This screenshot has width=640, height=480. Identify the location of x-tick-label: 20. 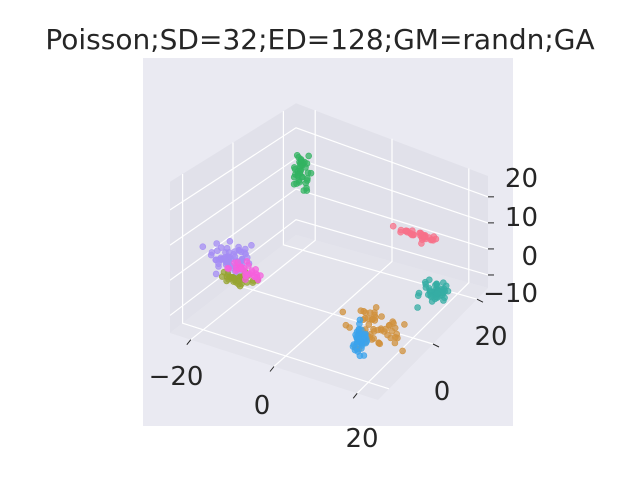
(361, 439).